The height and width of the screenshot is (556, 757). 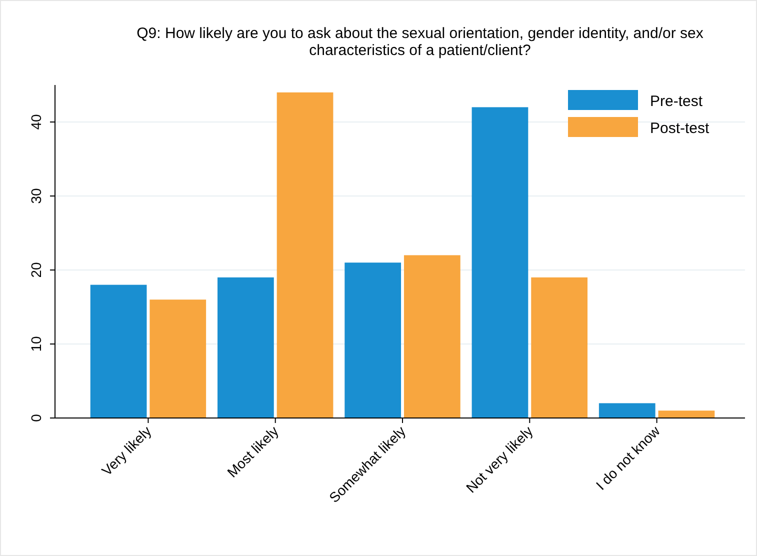 I want to click on y-tick-label: 40, so click(x=36, y=122).